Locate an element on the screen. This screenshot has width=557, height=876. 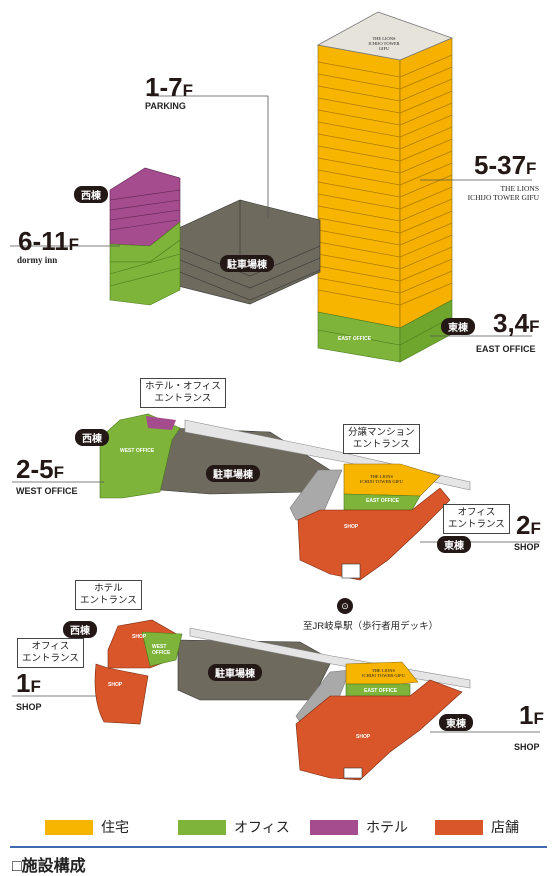
station-direction-label: 至JR岐阜駅（歩行者用デッキ） is located at coordinates (371, 626).